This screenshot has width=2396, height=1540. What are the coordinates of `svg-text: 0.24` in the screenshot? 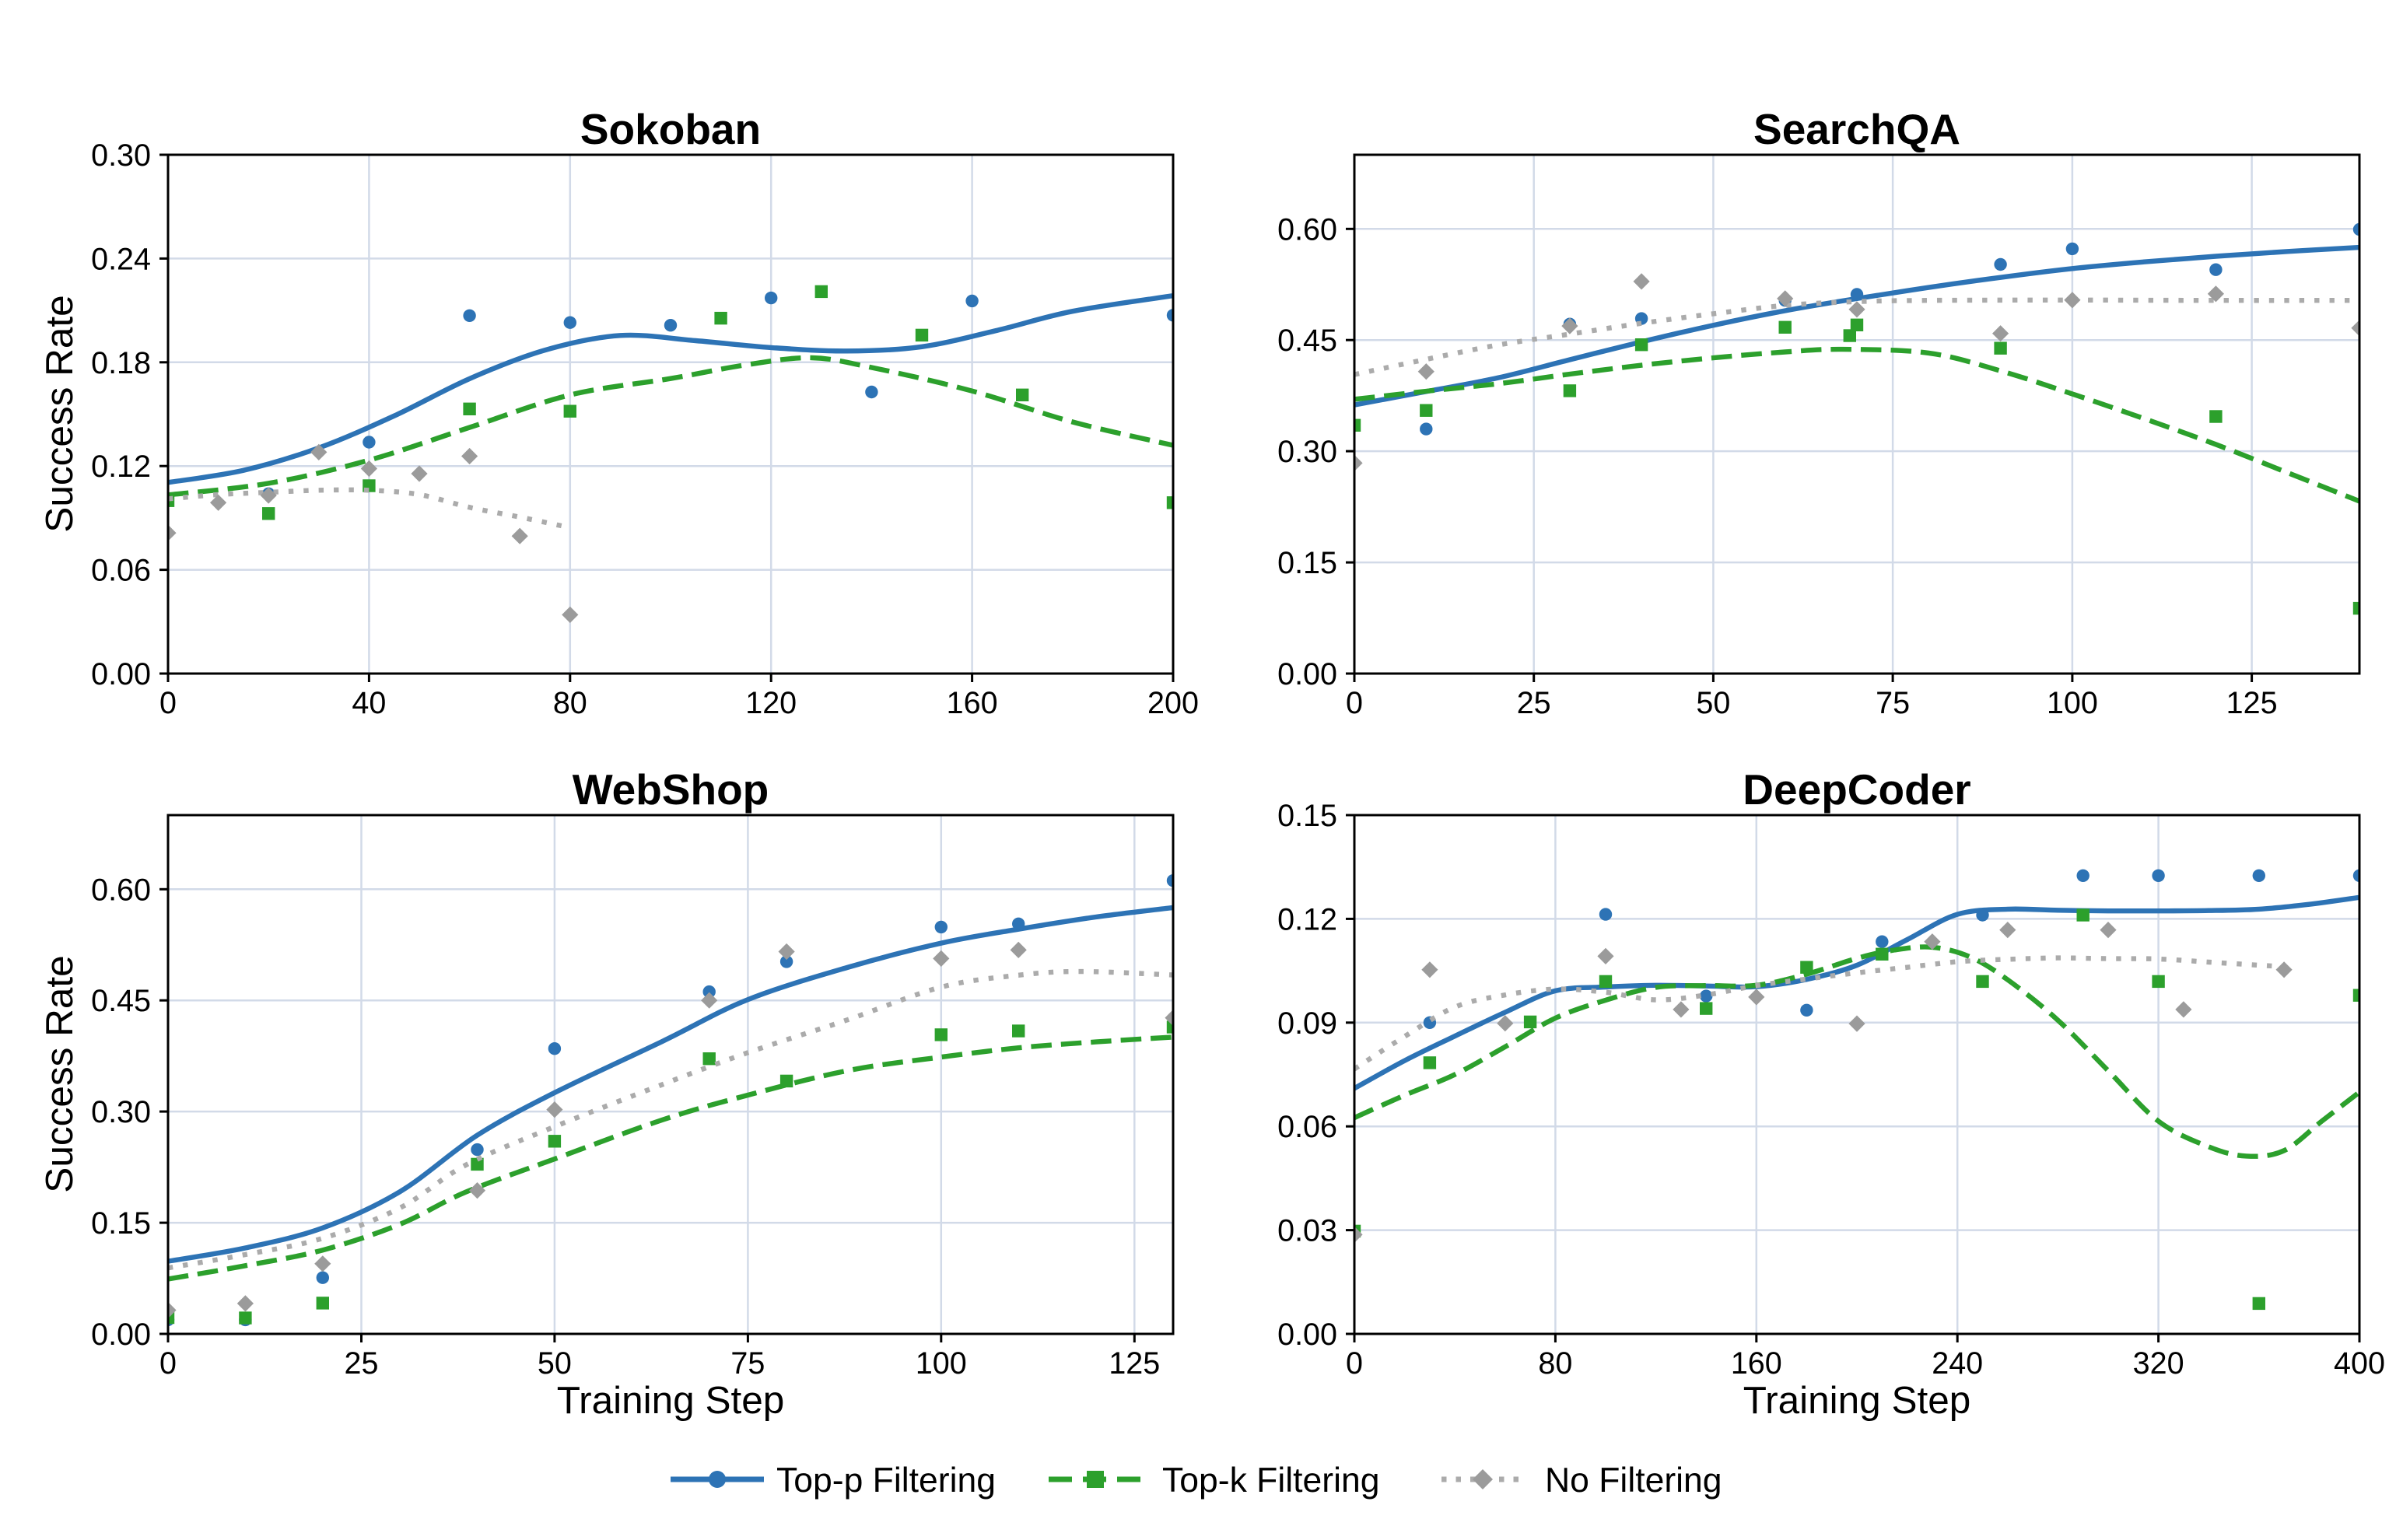 It's located at (121, 259).